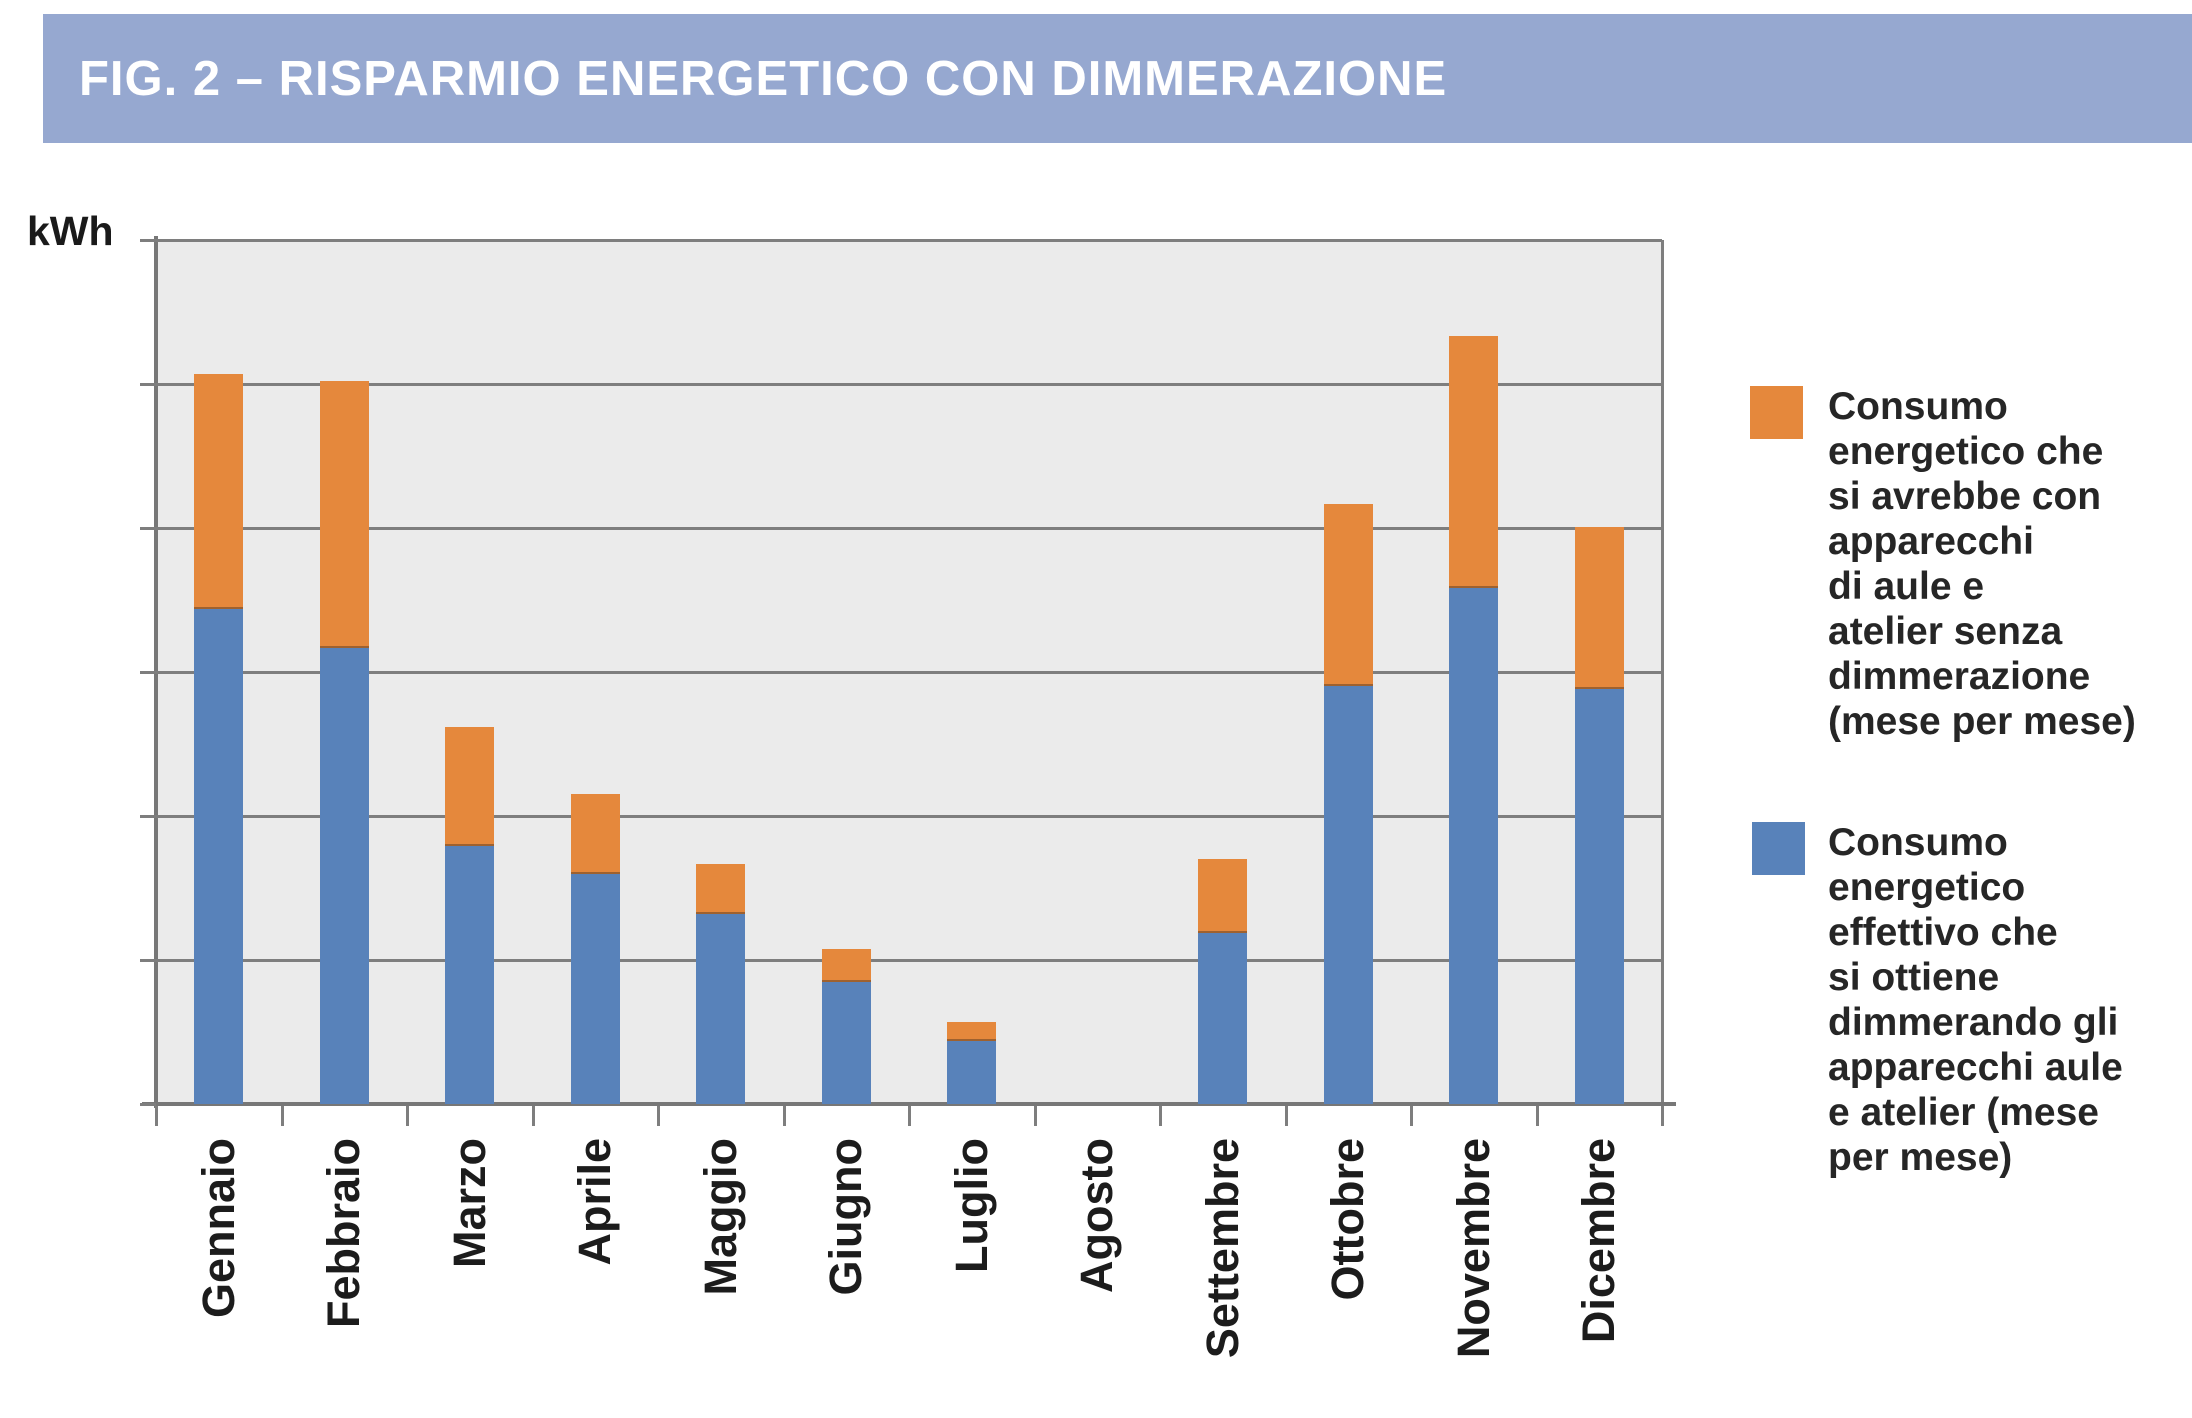 Image resolution: width=2192 pixels, height=1418 pixels. I want to click on bar-orange-aprile, so click(595, 834).